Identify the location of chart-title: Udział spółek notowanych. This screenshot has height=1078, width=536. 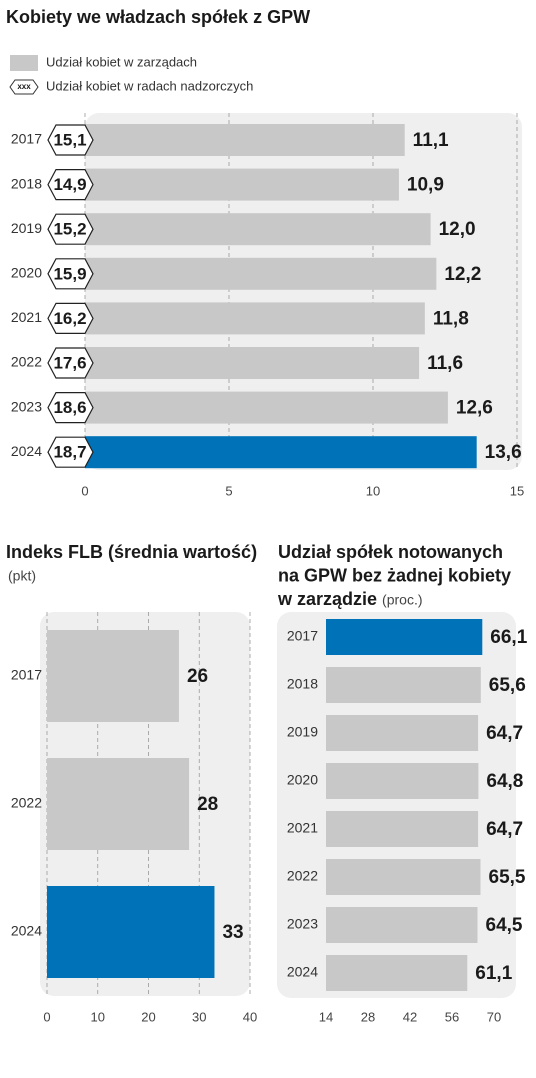
(390, 552).